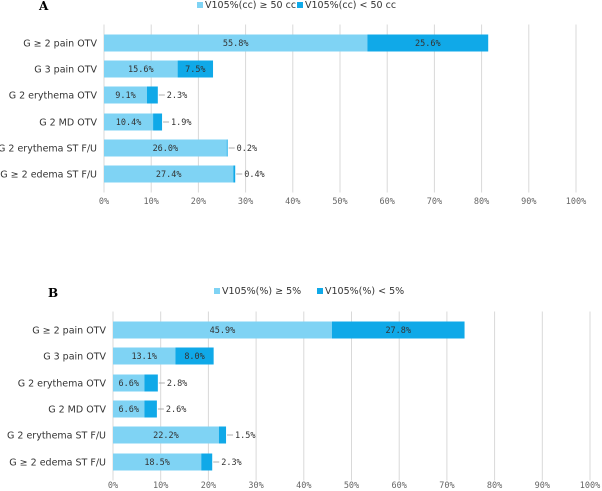 The image size is (602, 491). What do you see at coordinates (590, 486) in the screenshot?
I see `chart-b-x-tick-label: 100%` at bounding box center [590, 486].